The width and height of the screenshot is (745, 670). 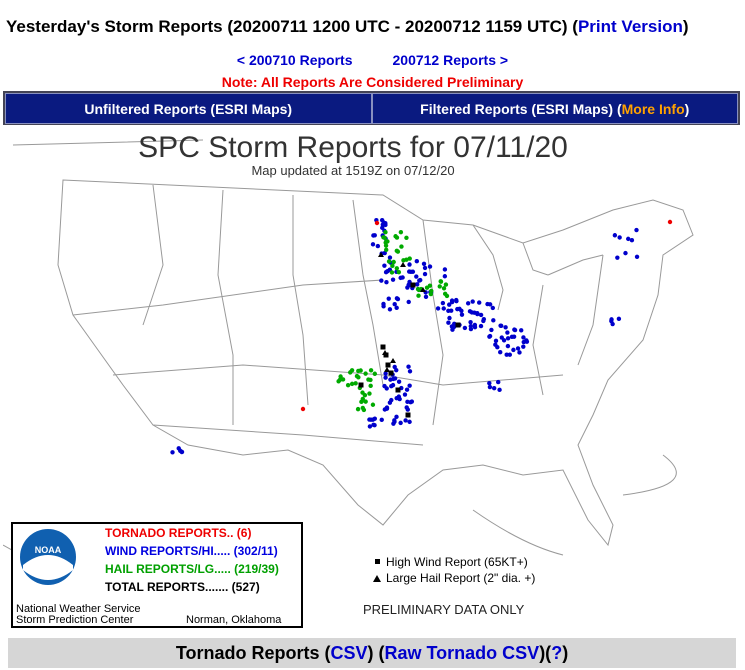 I want to click on key-triangle, so click(x=377, y=578).